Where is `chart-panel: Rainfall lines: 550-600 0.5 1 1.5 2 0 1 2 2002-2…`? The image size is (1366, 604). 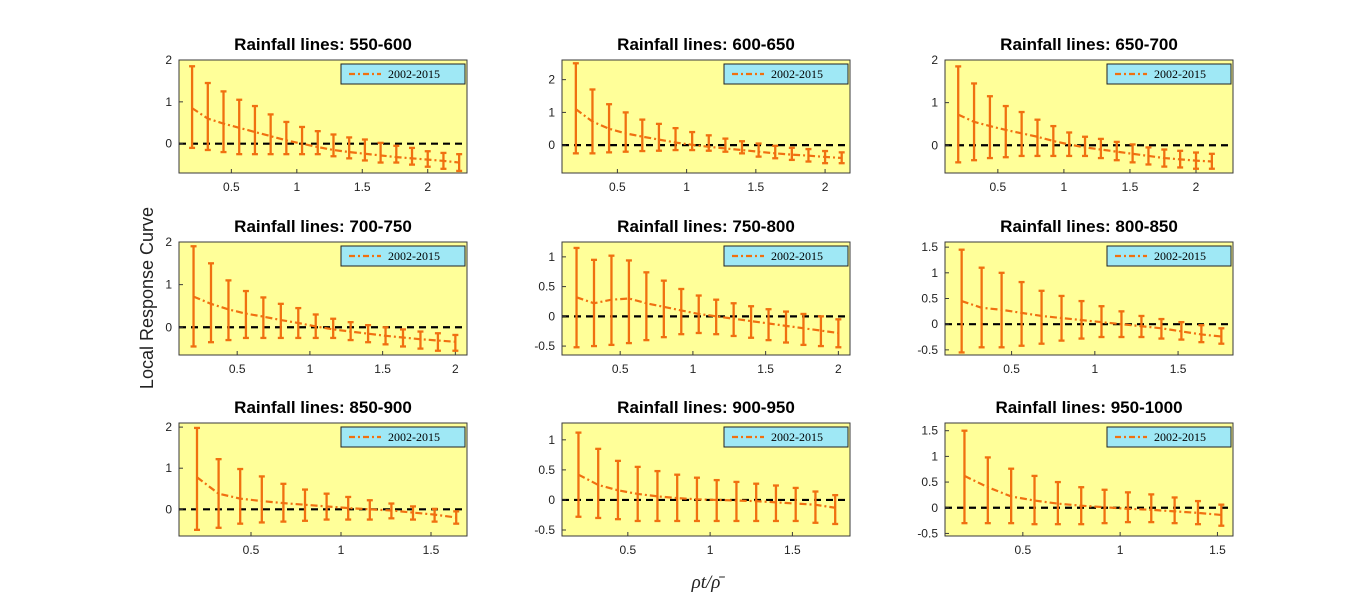 chart-panel: Rainfall lines: 550-600 0.5 1 1.5 2 0 1 2 2002-2… is located at coordinates (316, 114).